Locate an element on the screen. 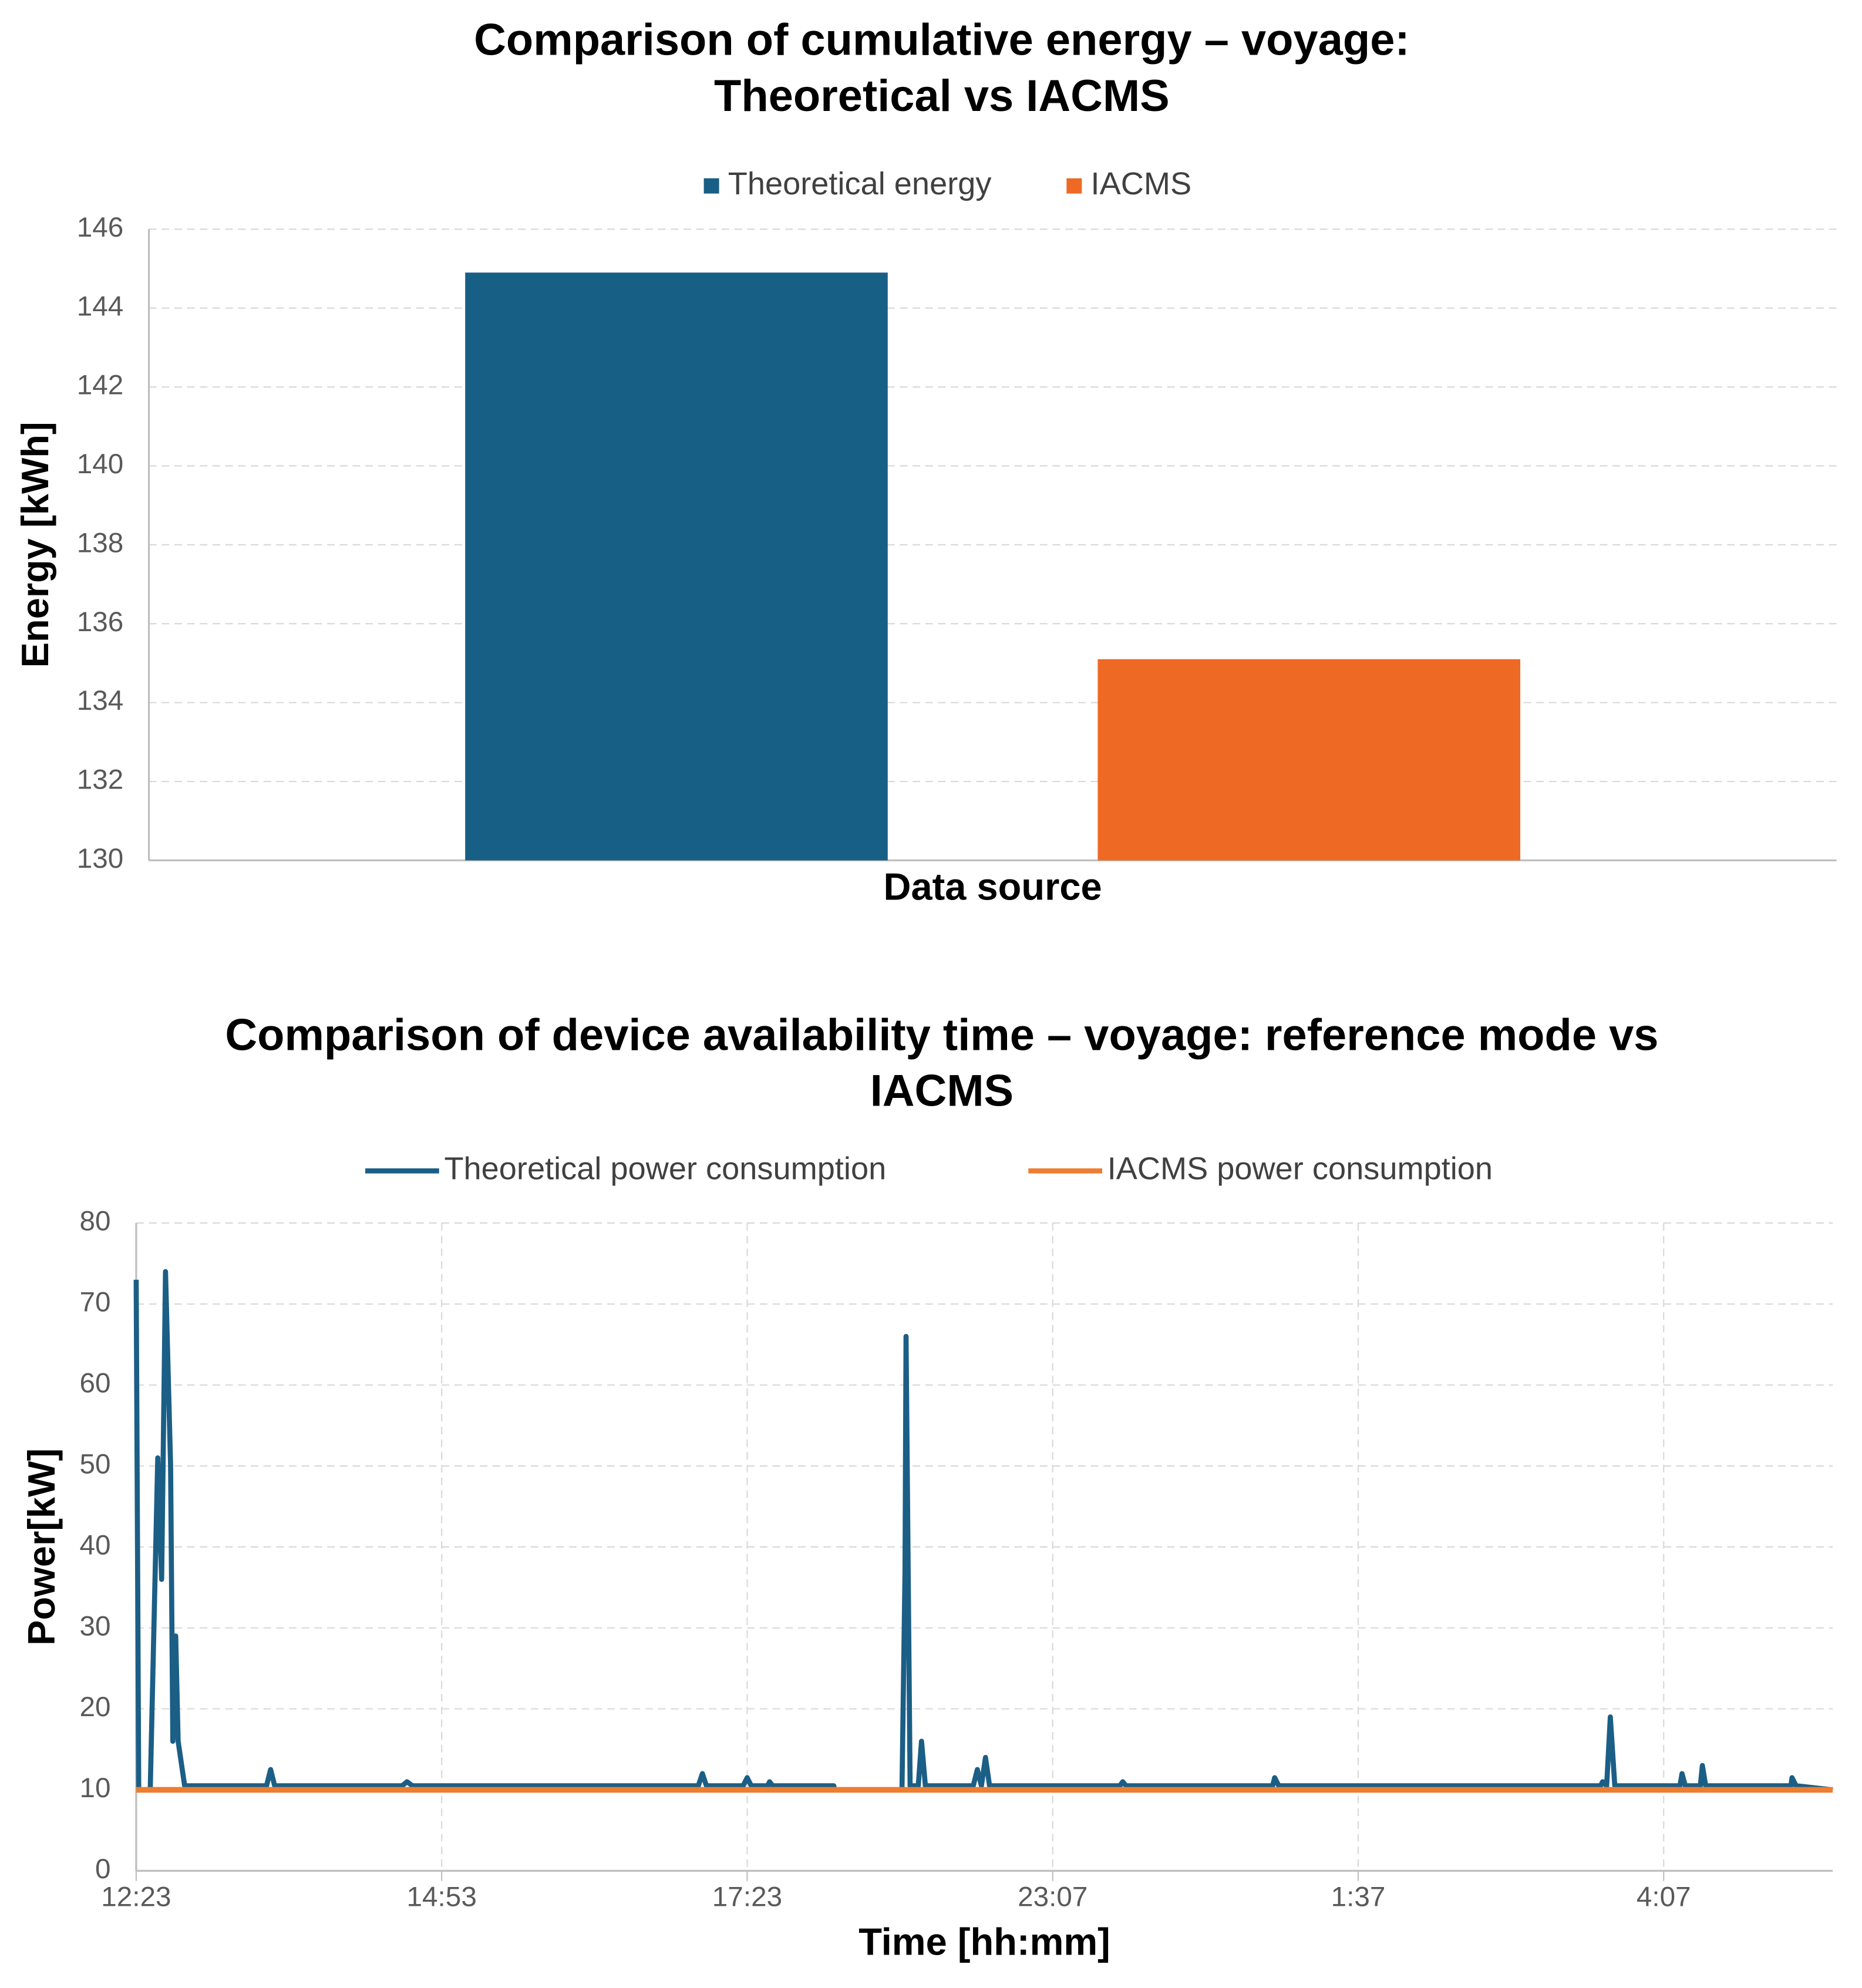 The width and height of the screenshot is (1862, 1988). y-tick-label: 80 is located at coordinates (95, 1222).